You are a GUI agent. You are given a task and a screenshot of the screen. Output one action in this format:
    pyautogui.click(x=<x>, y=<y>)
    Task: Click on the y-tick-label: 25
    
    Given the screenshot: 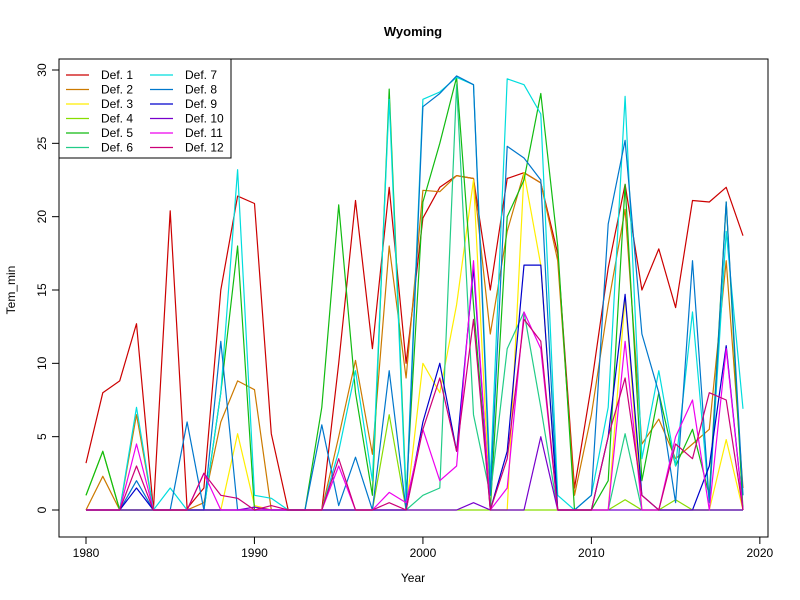 What is the action you would take?
    pyautogui.click(x=42, y=143)
    